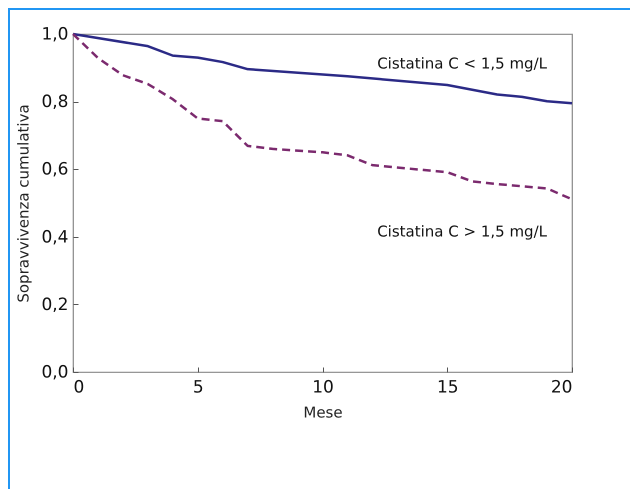  What do you see at coordinates (323, 68) in the screenshot?
I see `line-series` at bounding box center [323, 68].